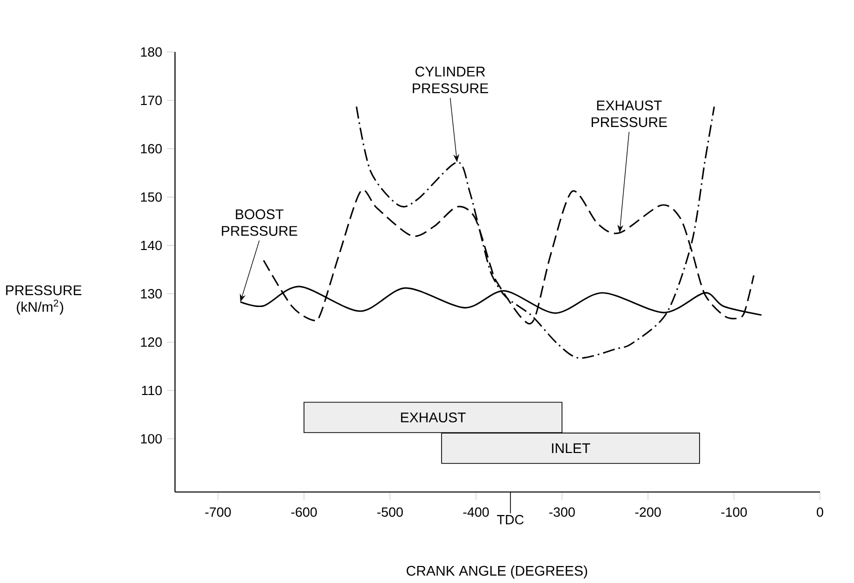  Describe the element at coordinates (571, 448) in the screenshot. I see `band-label: INLET` at that location.